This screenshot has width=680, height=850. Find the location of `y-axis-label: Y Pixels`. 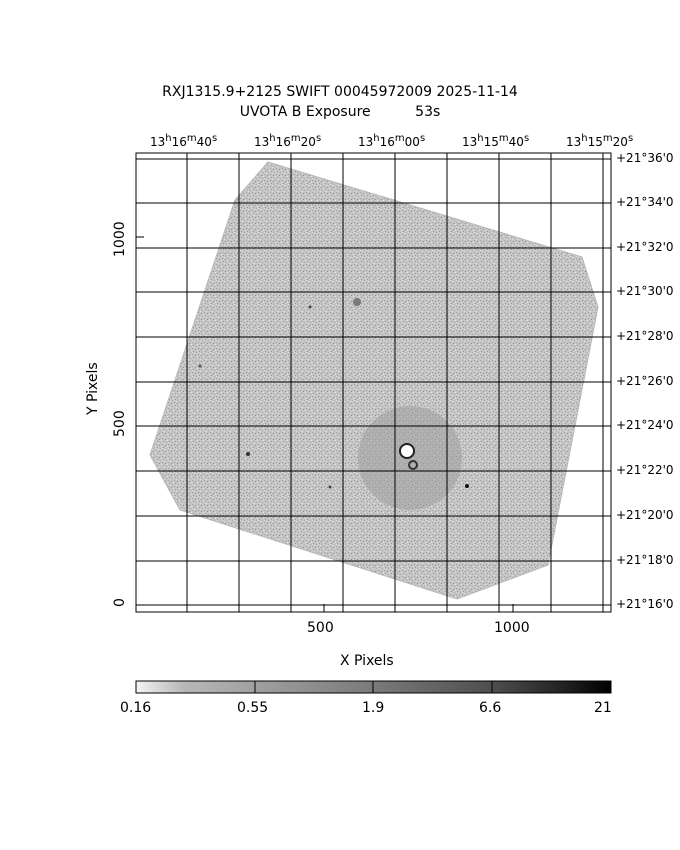

y-axis-label: Y Pixels is located at coordinates (93, 388).